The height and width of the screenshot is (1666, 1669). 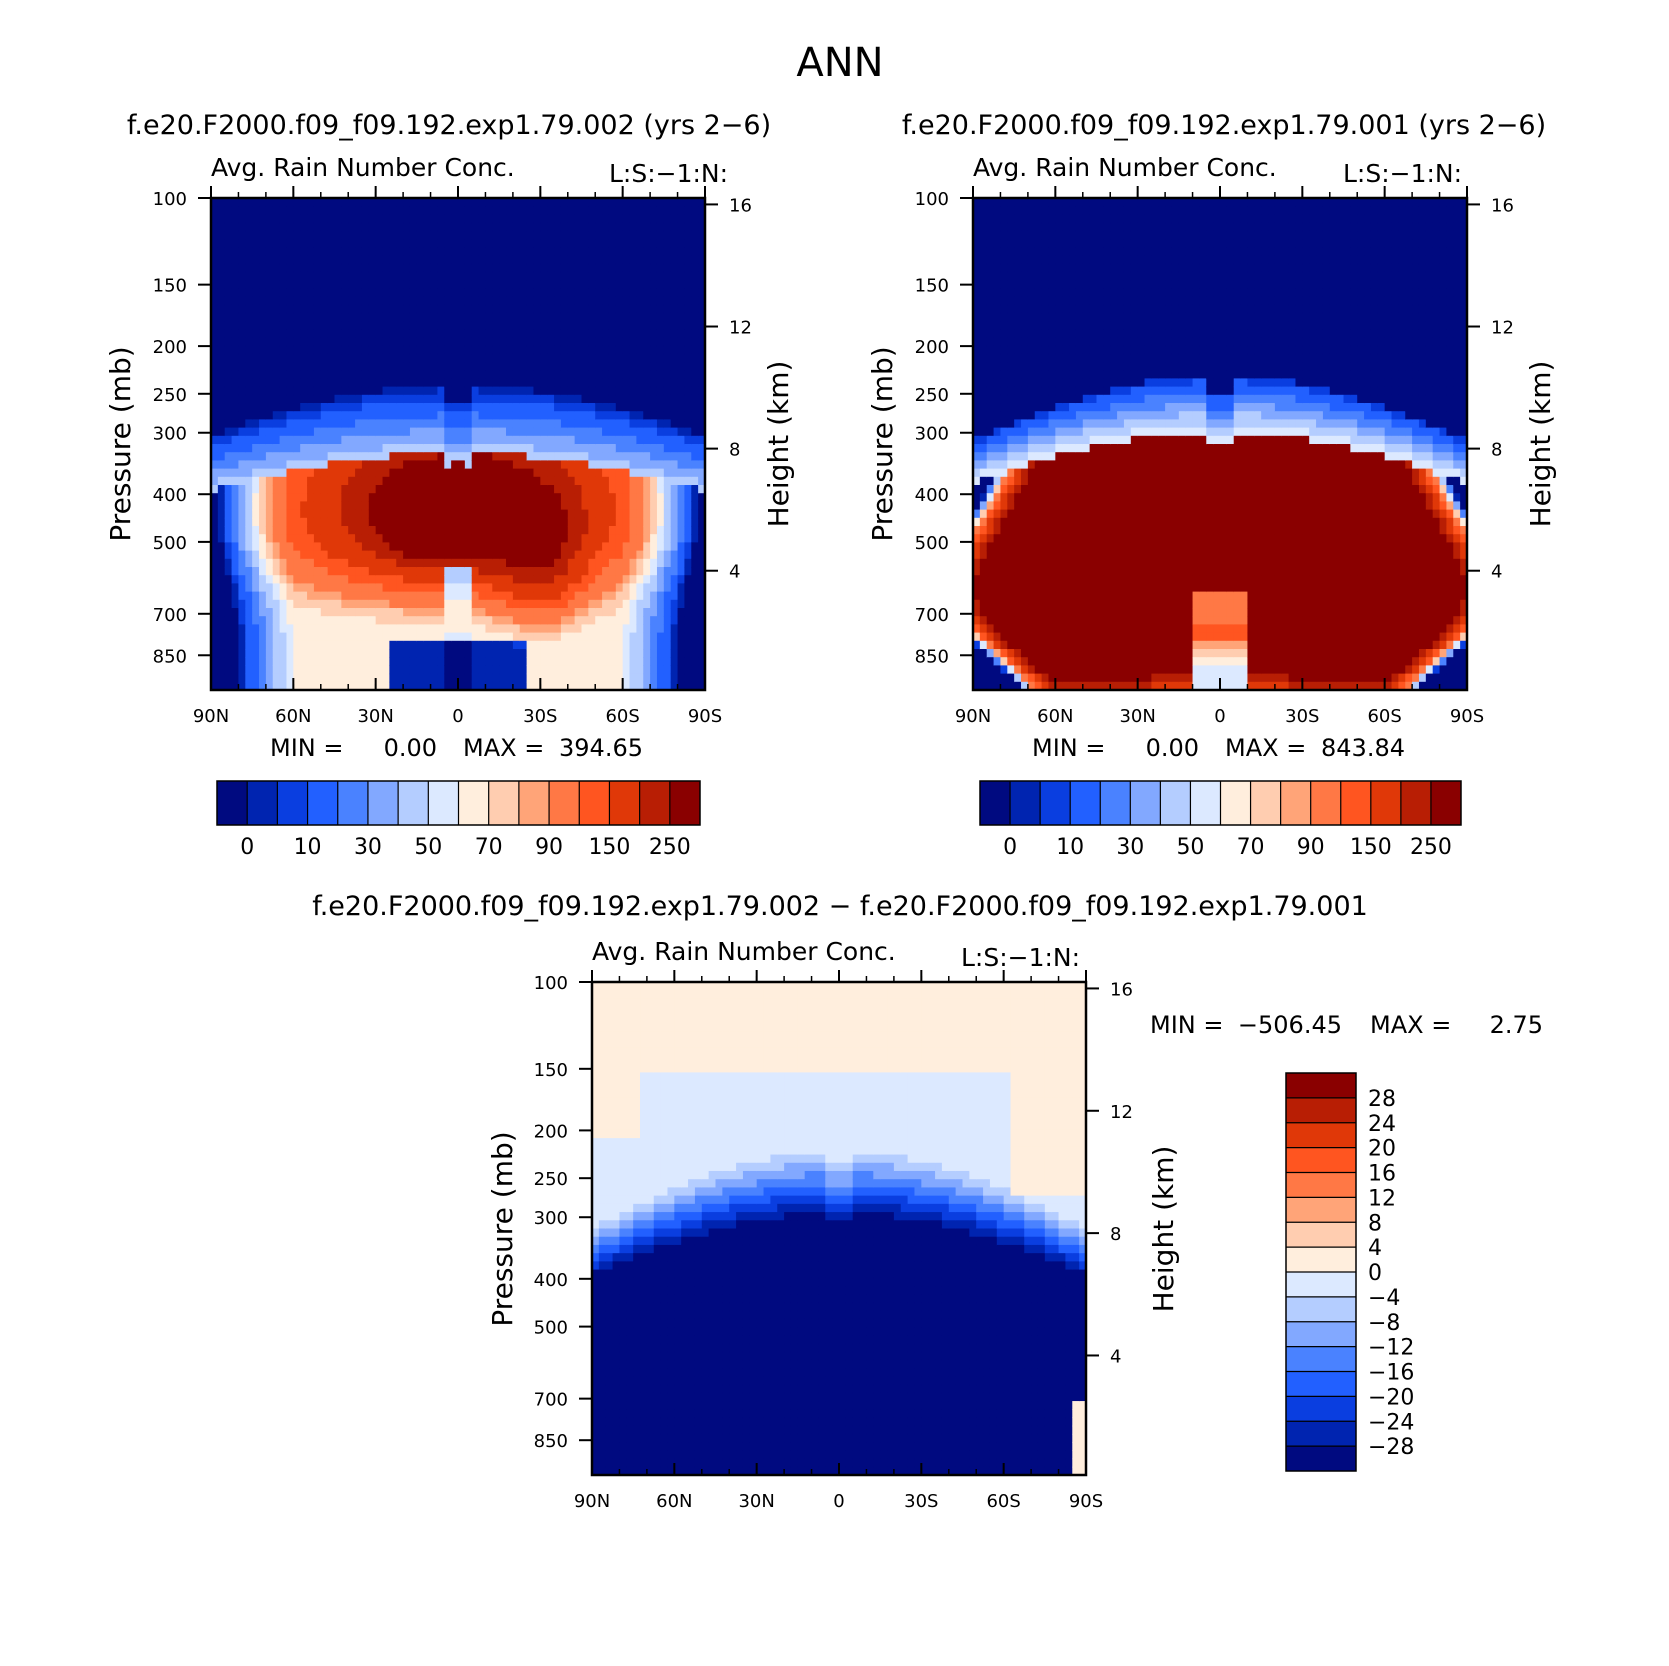 What do you see at coordinates (549, 847) in the screenshot?
I see `colorbar-label: 90` at bounding box center [549, 847].